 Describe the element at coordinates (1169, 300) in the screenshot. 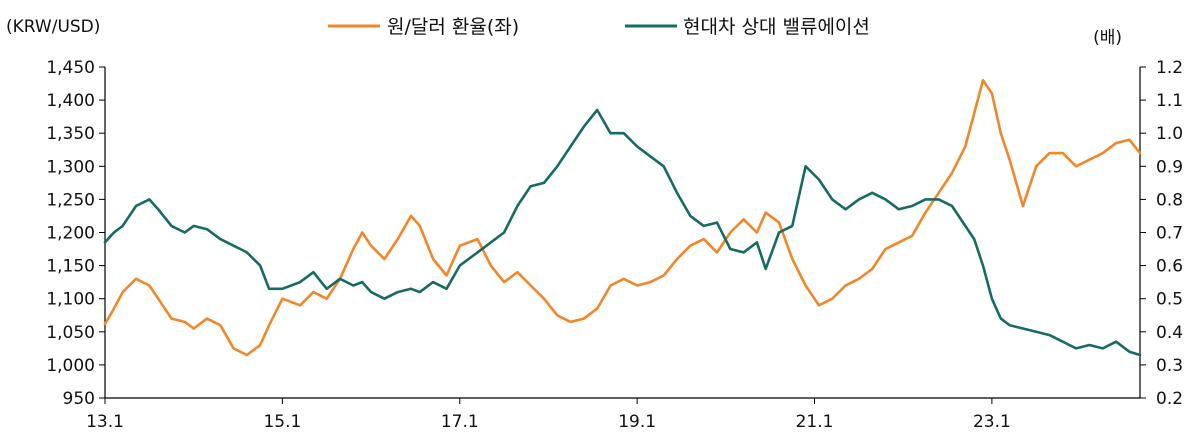

I see `right-tick-label: 0.5` at that location.